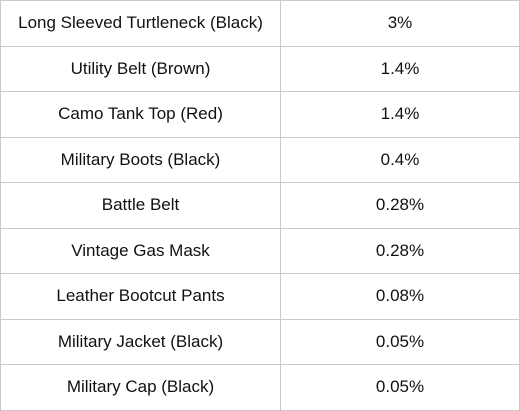  I want to click on table-row: Long Sleeved Turtleneck (Black) 3%, so click(260, 23).